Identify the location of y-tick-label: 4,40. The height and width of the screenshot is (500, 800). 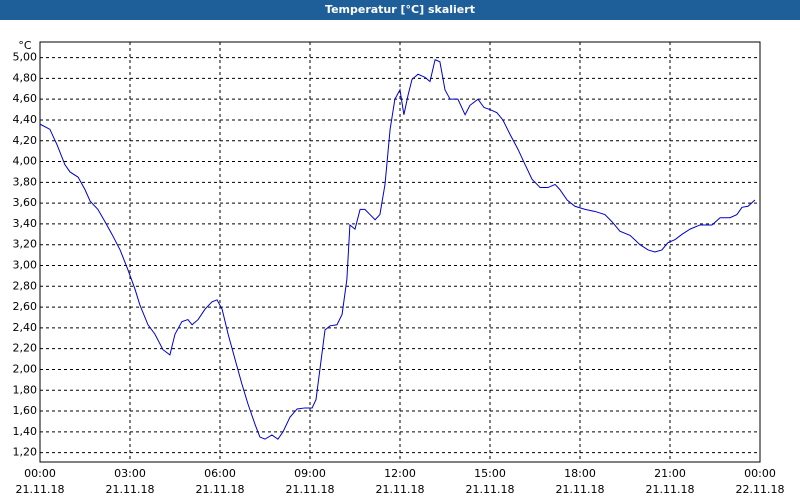
(25, 119).